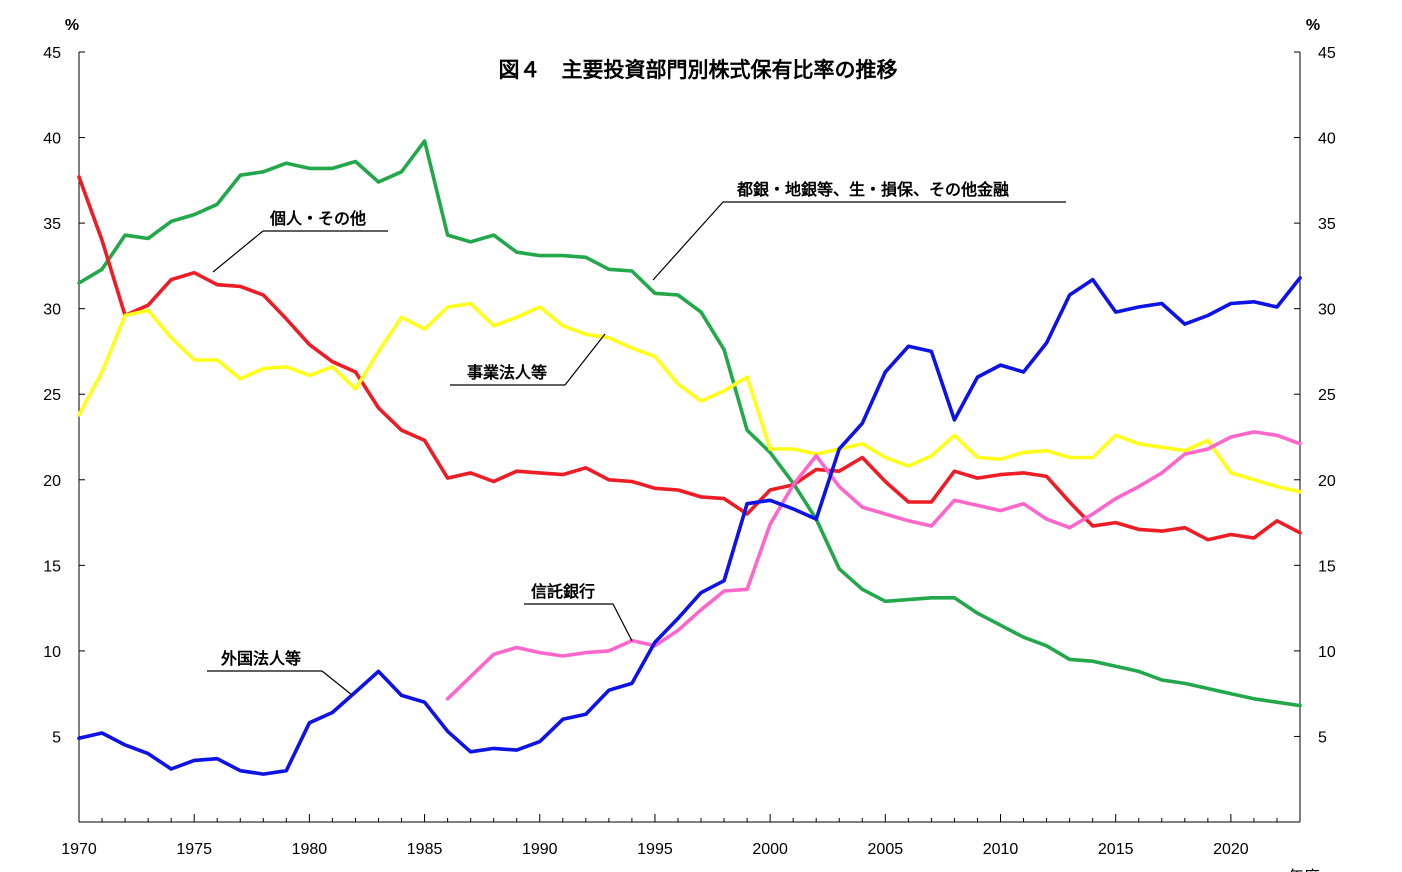 Image resolution: width=1402 pixels, height=872 pixels. I want to click on y-tick-label-left: 25, so click(52, 395).